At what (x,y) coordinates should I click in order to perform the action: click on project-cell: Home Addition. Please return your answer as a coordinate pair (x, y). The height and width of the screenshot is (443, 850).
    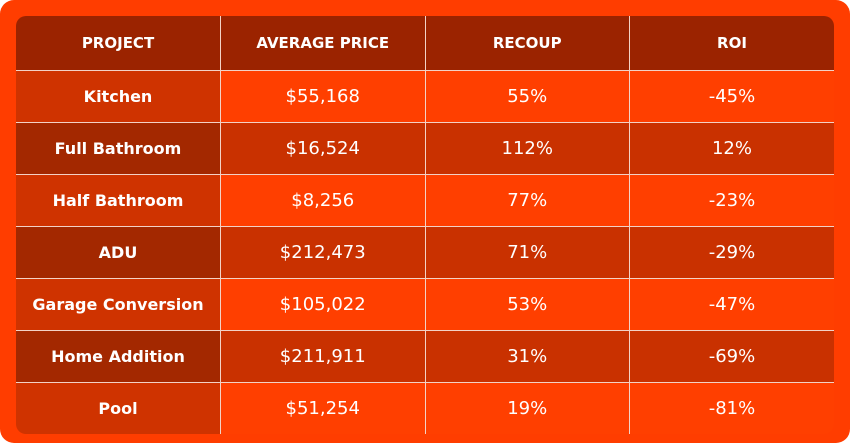
    Looking at the image, I should click on (118, 356).